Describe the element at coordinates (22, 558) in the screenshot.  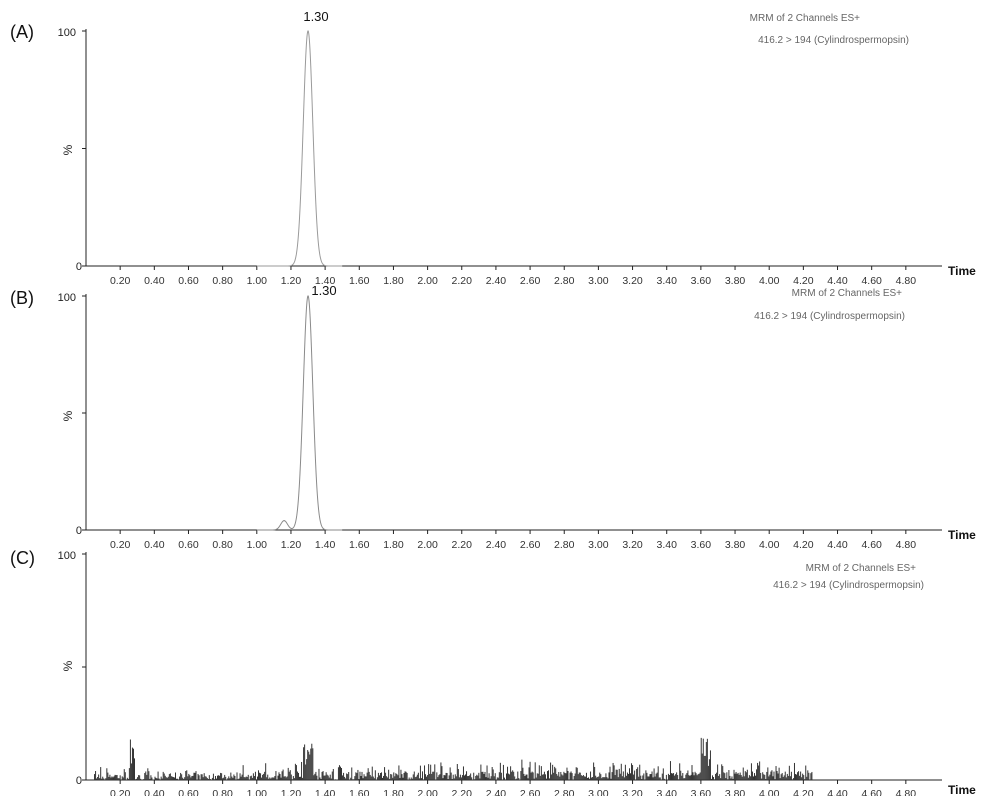
I see `panel-label: (C)` at that location.